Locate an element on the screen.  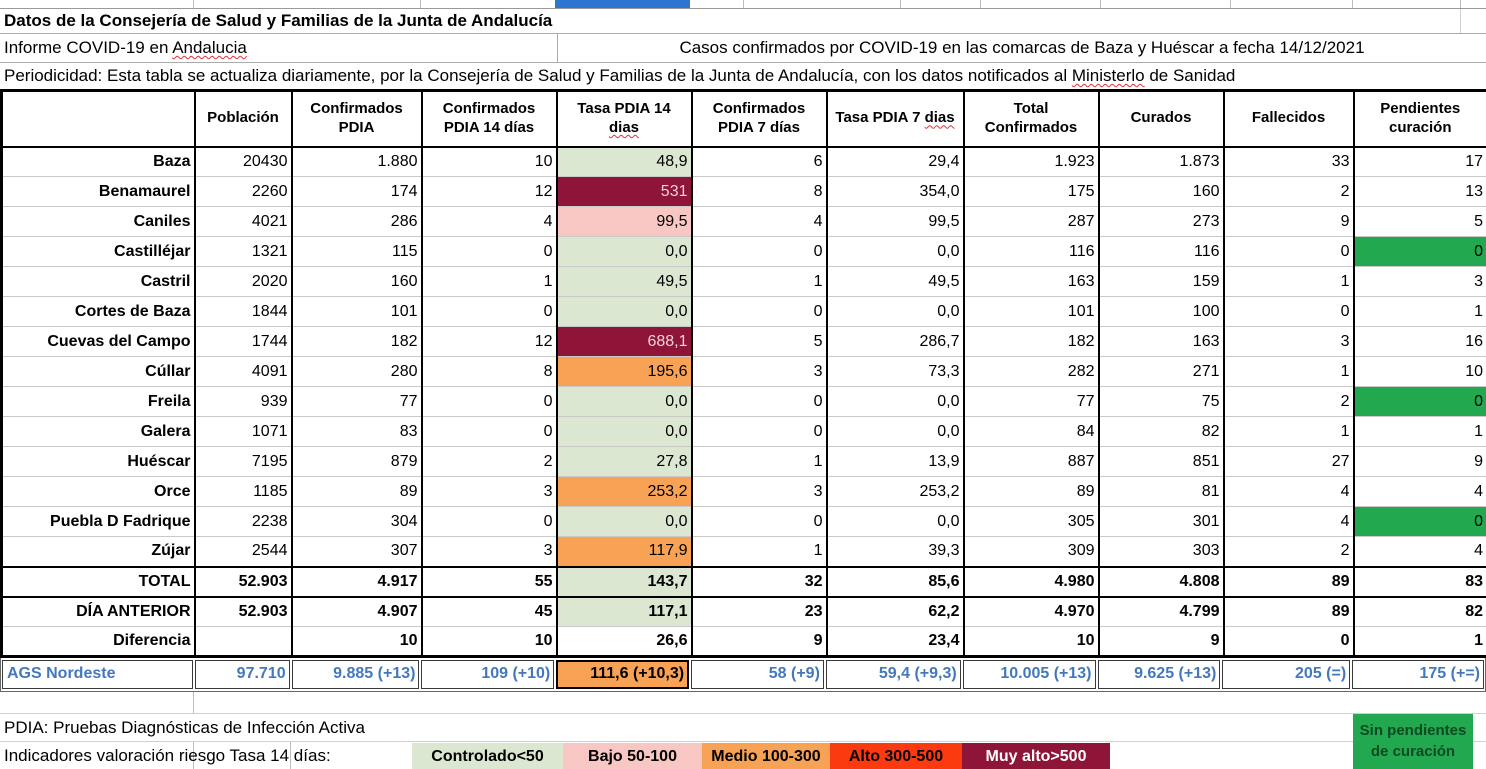
cell-total_confirmados: 84 is located at coordinates (1031, 431).